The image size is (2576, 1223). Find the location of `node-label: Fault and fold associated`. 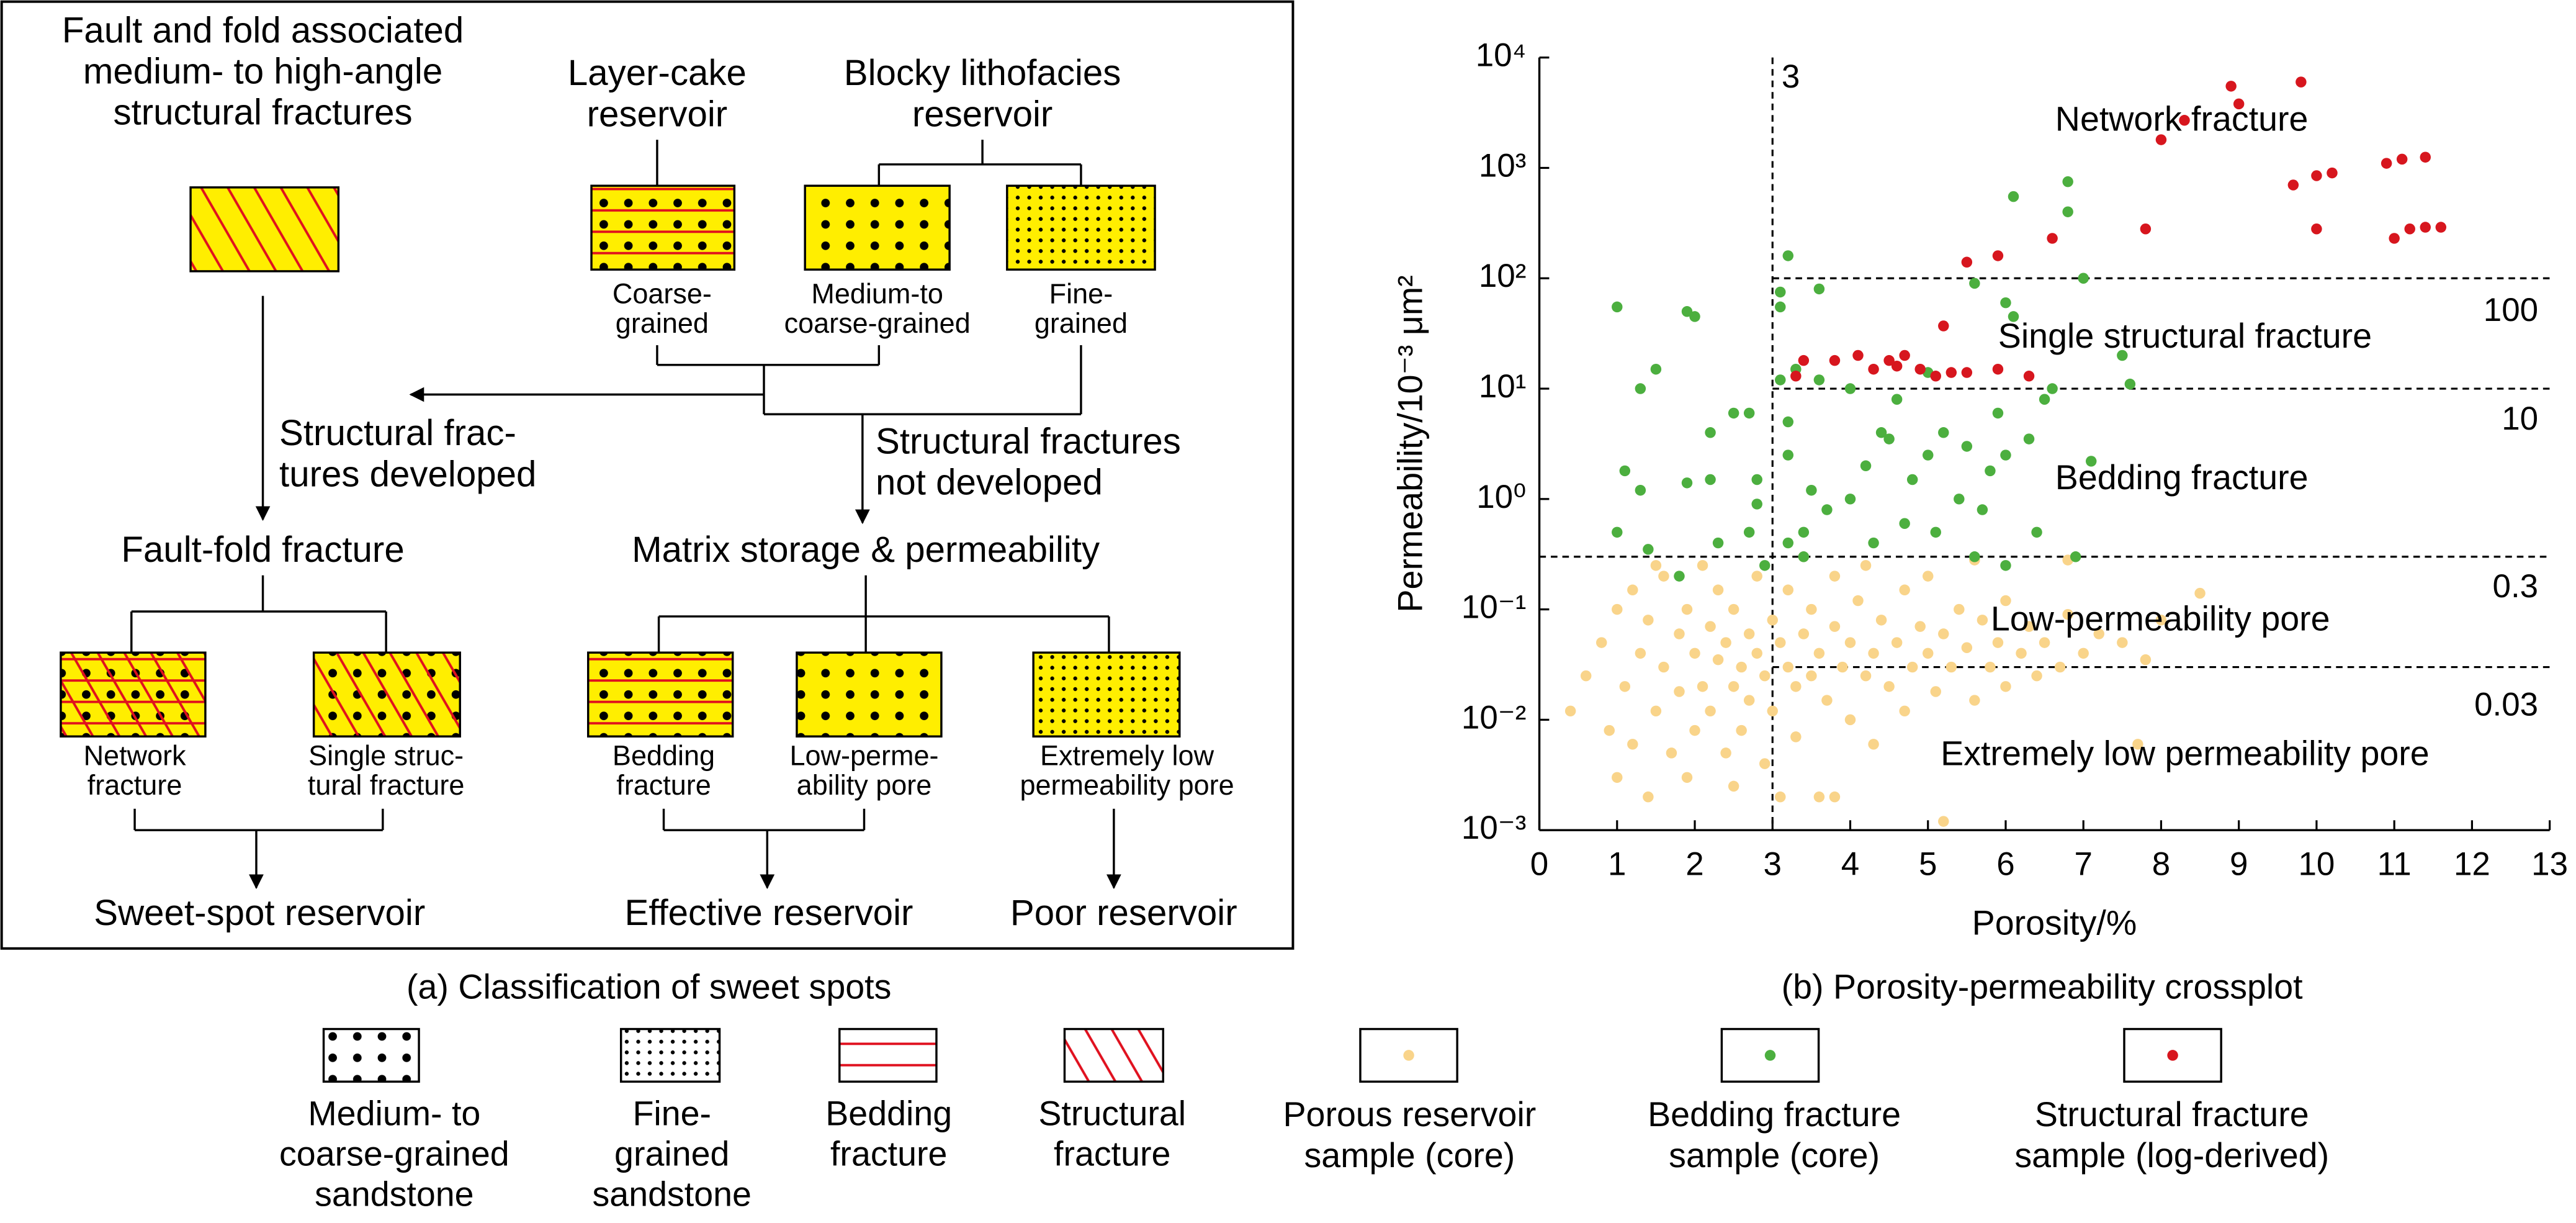

node-label: Fault and fold associated is located at coordinates (263, 30).